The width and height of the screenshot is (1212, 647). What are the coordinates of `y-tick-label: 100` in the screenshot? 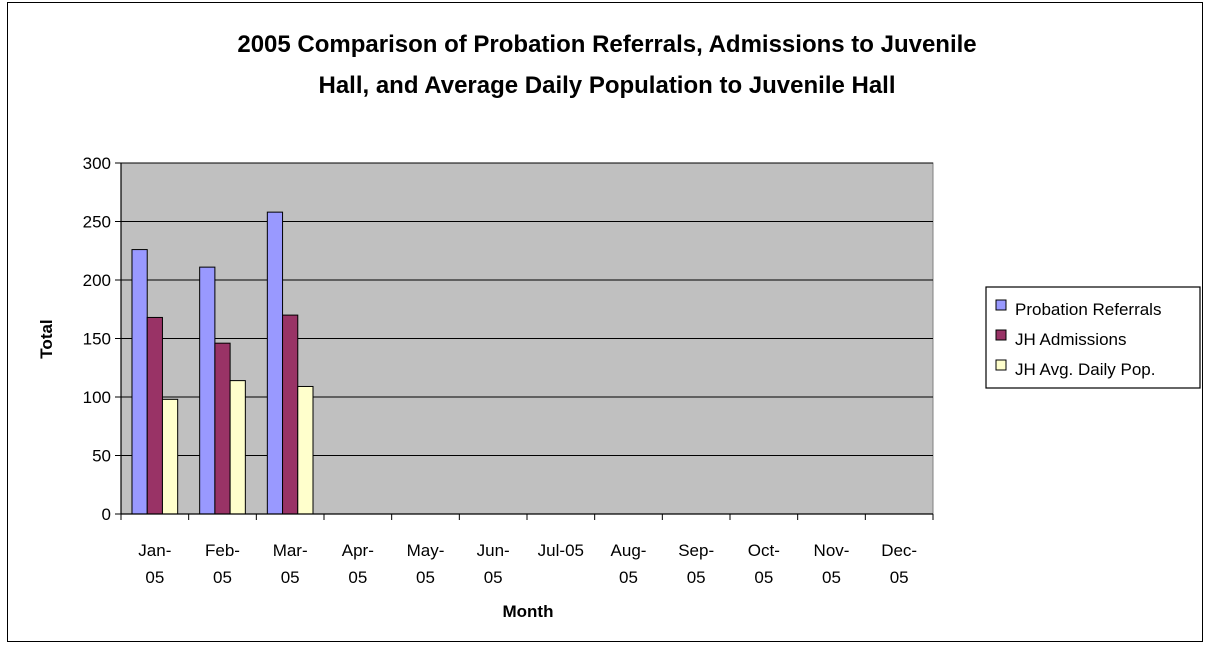 It's located at (97, 397).